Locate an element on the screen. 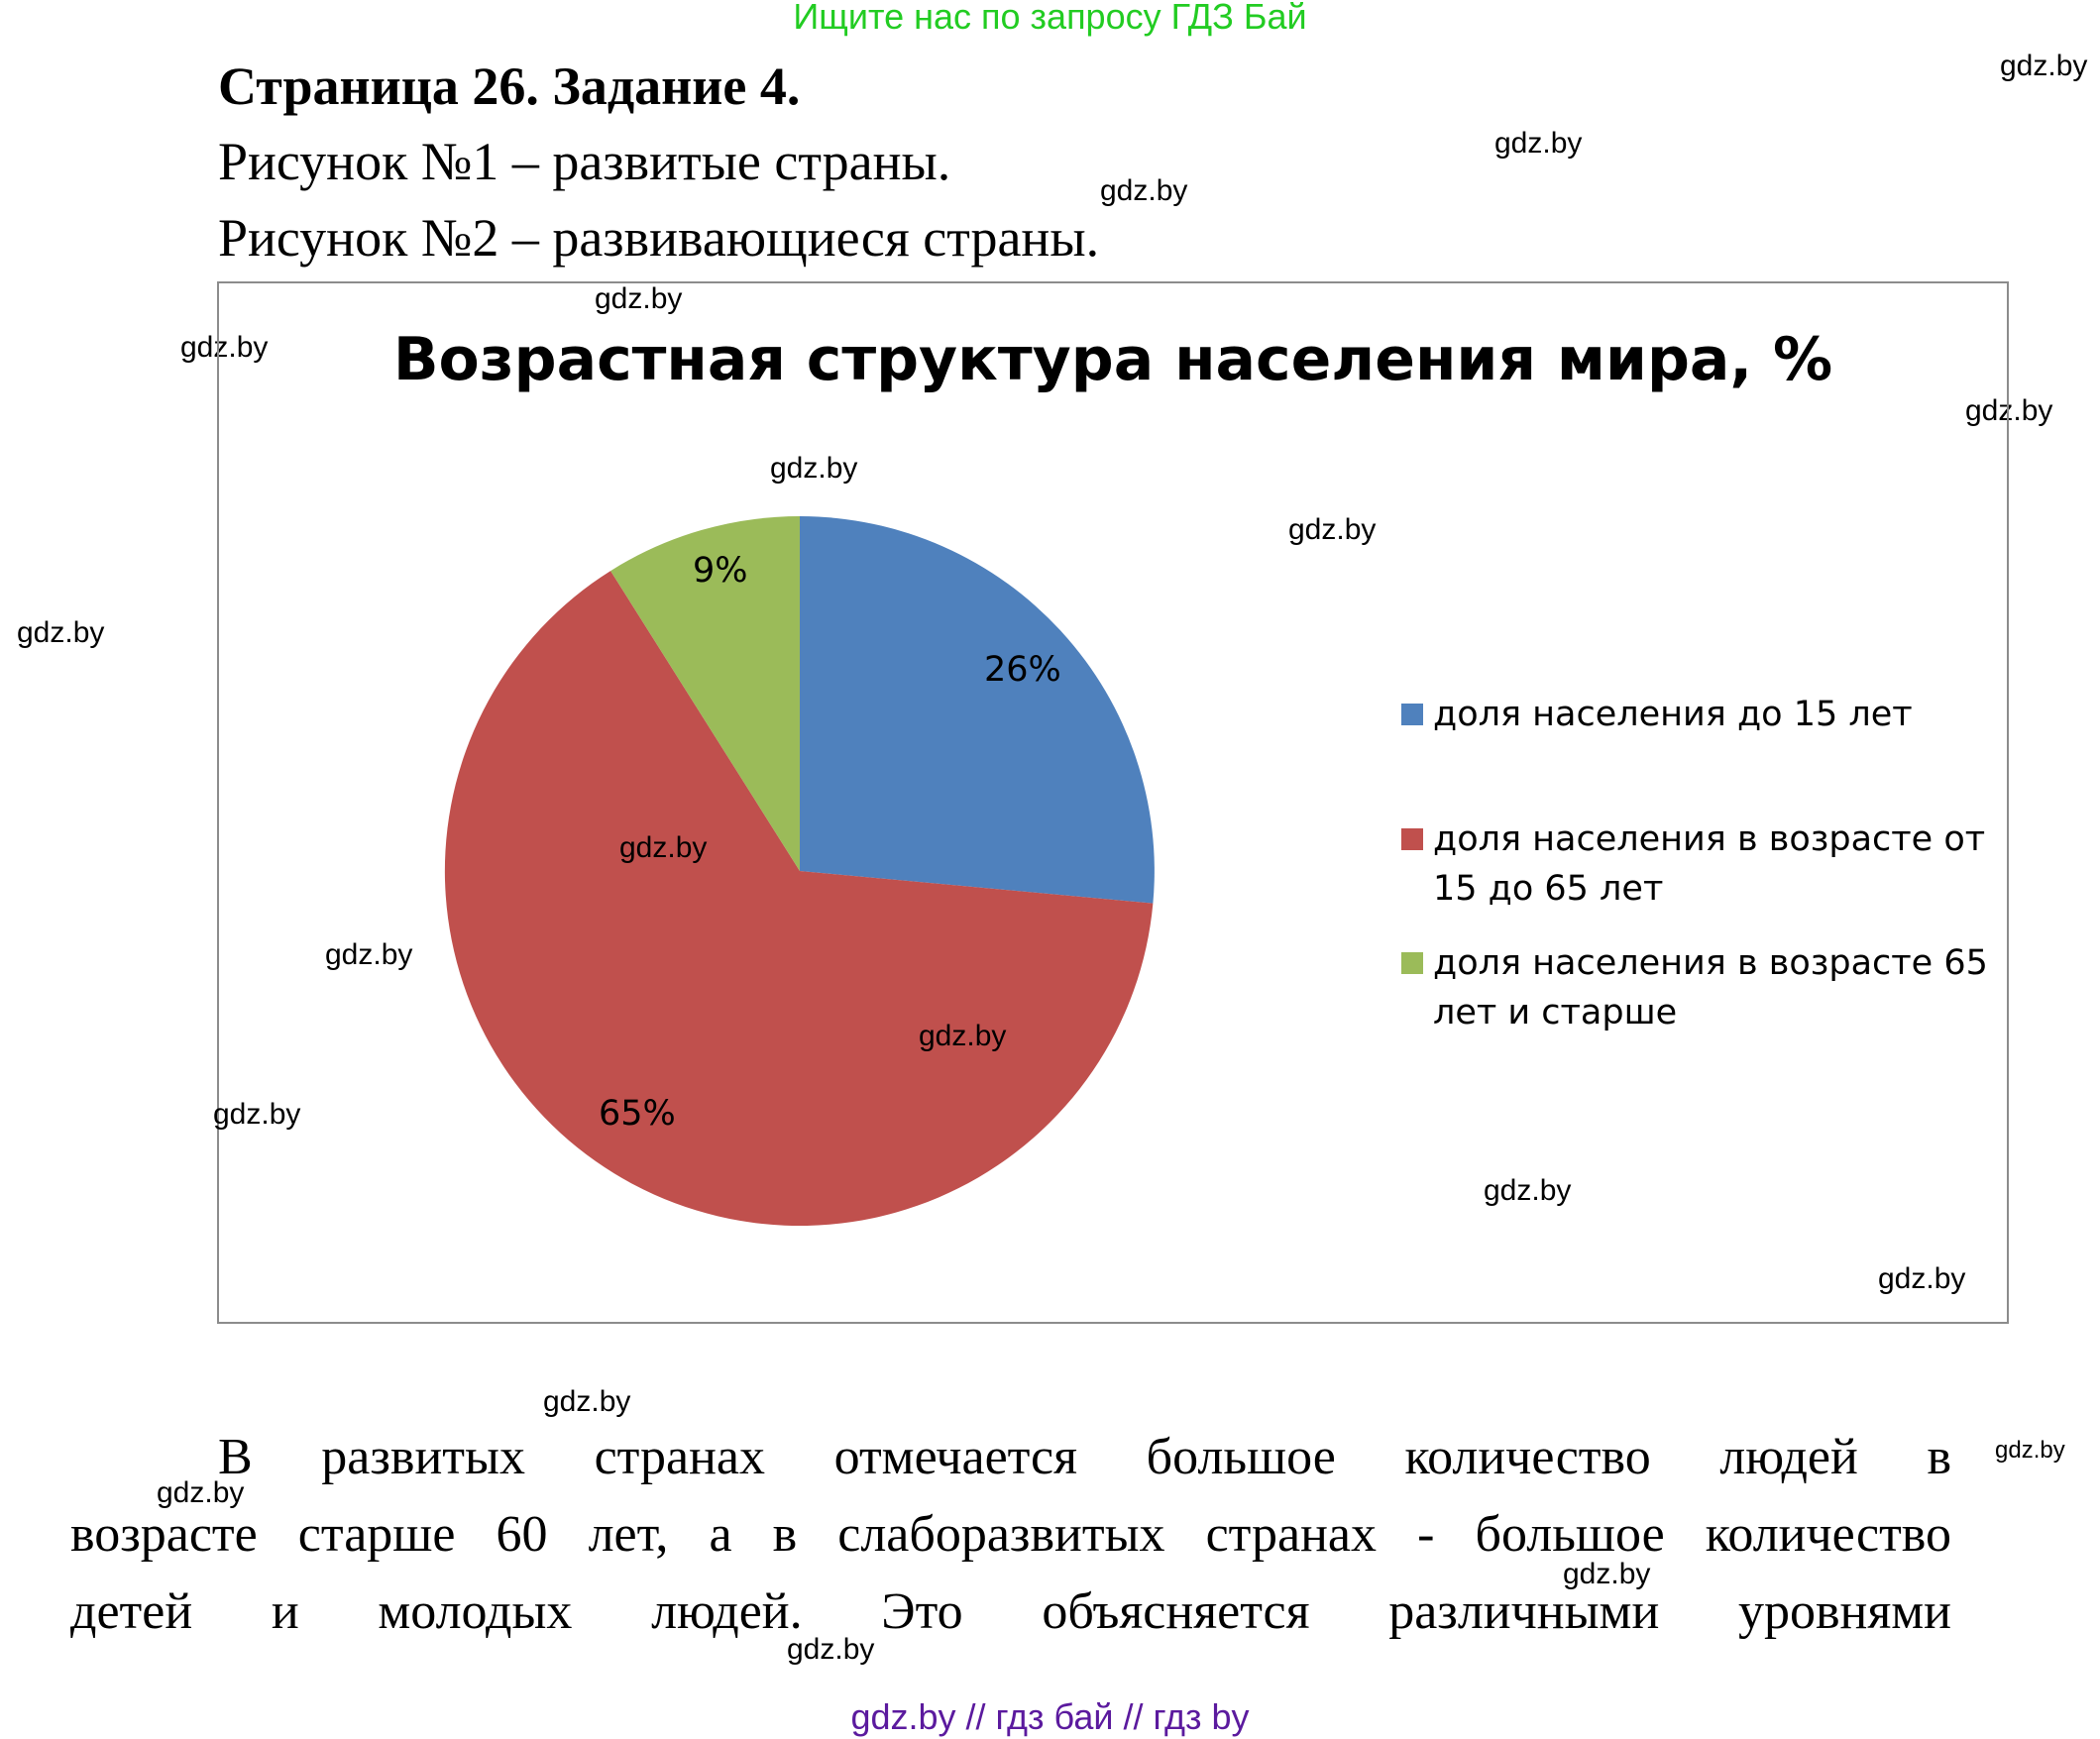  search-banner: Ищите нас по запросу ГДЗ Бай is located at coordinates (1050, 18).